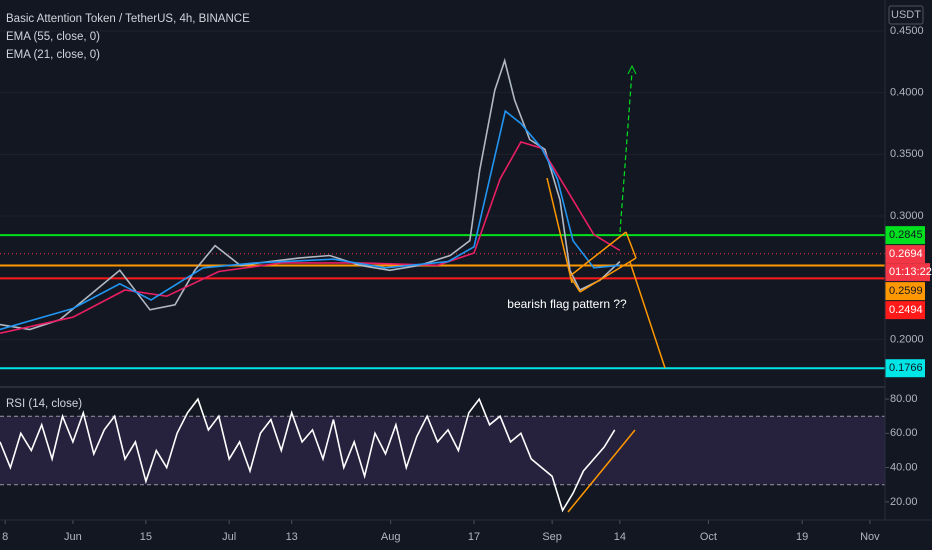  Describe the element at coordinates (474, 537) in the screenshot. I see `x-tick-label: 17` at that location.